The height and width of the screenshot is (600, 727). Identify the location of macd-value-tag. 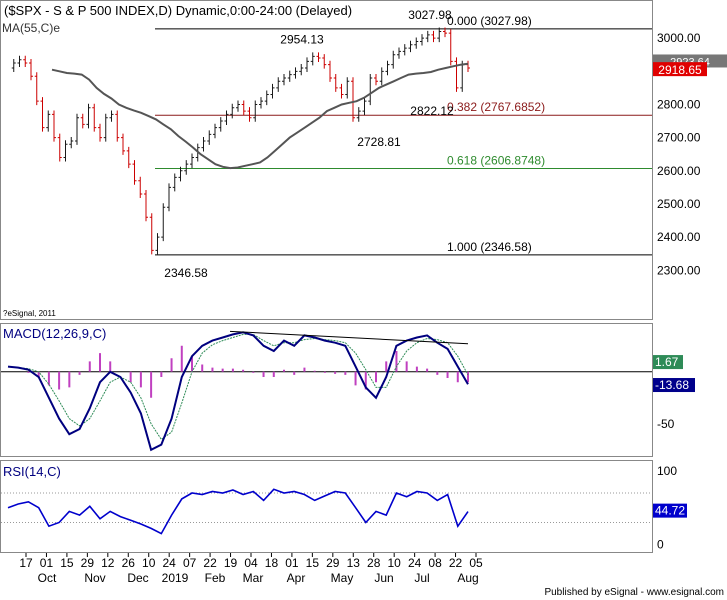
(668, 362).